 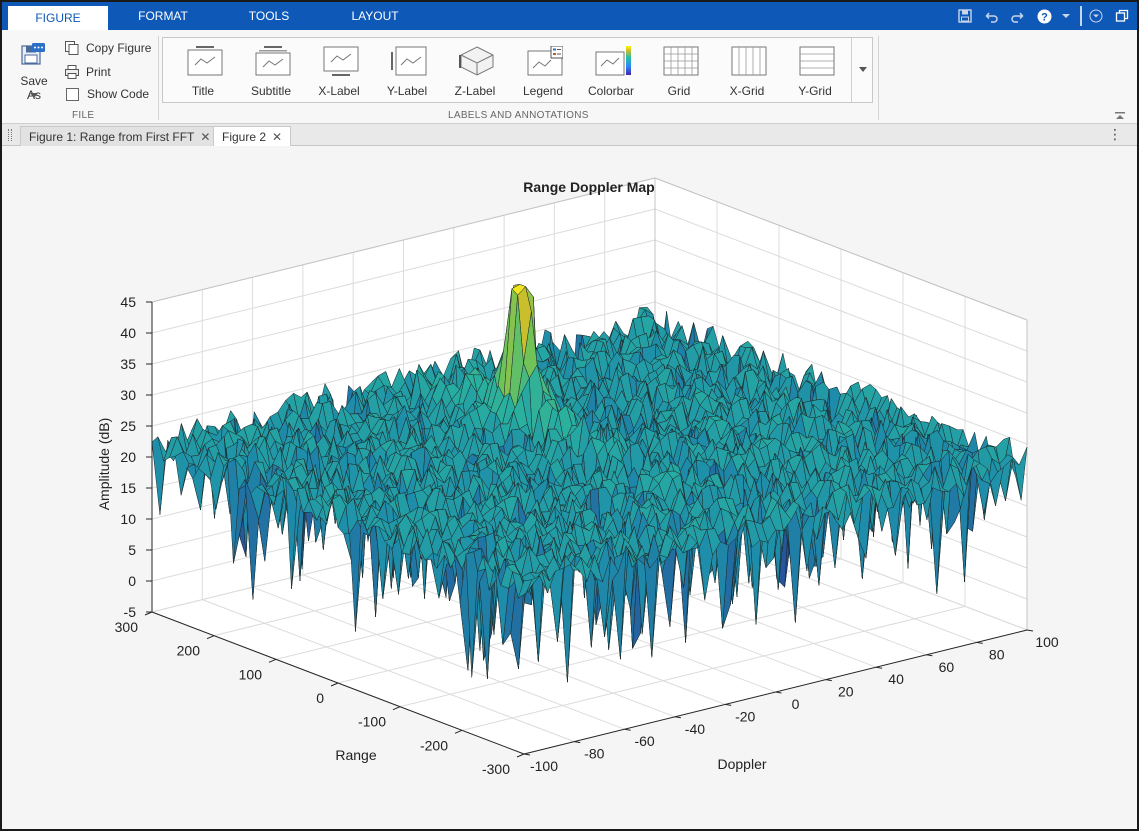 What do you see at coordinates (1066, 16) in the screenshot?
I see `help-dropdown-icon` at bounding box center [1066, 16].